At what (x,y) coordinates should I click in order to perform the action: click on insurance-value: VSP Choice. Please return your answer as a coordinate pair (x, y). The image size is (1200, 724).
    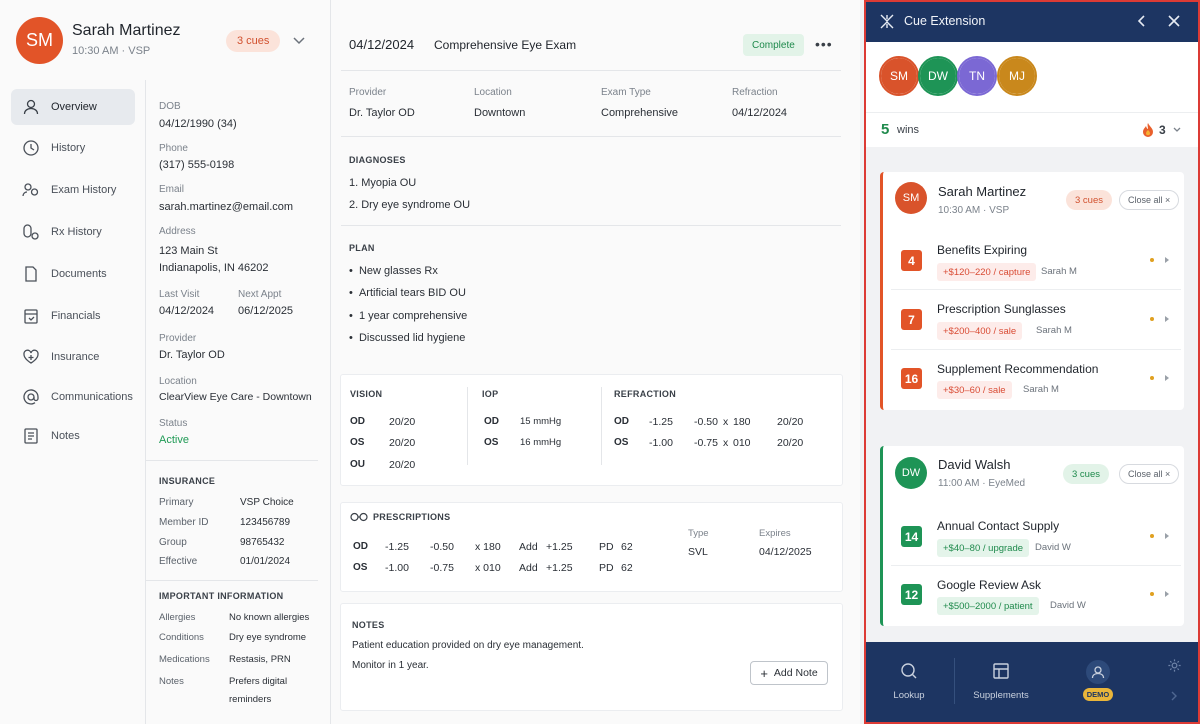
    Looking at the image, I should click on (267, 502).